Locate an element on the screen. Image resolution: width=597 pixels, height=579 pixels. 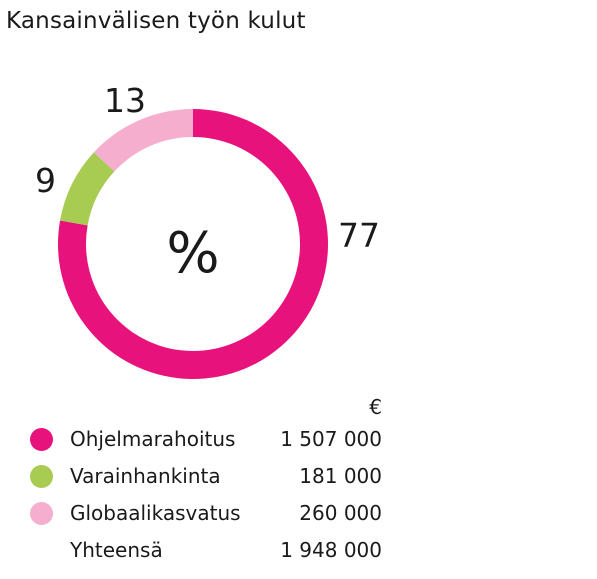
total-label: Yhteensä is located at coordinates (116, 550).